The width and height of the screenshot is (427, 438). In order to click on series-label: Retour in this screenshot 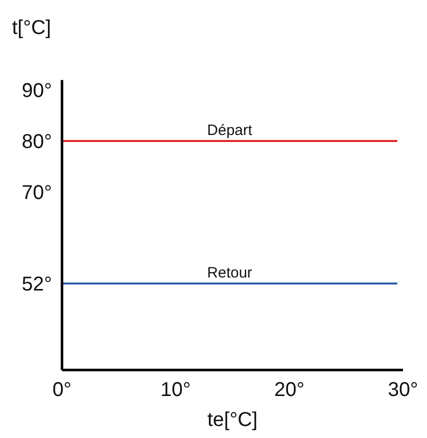, I will do `click(229, 273)`.